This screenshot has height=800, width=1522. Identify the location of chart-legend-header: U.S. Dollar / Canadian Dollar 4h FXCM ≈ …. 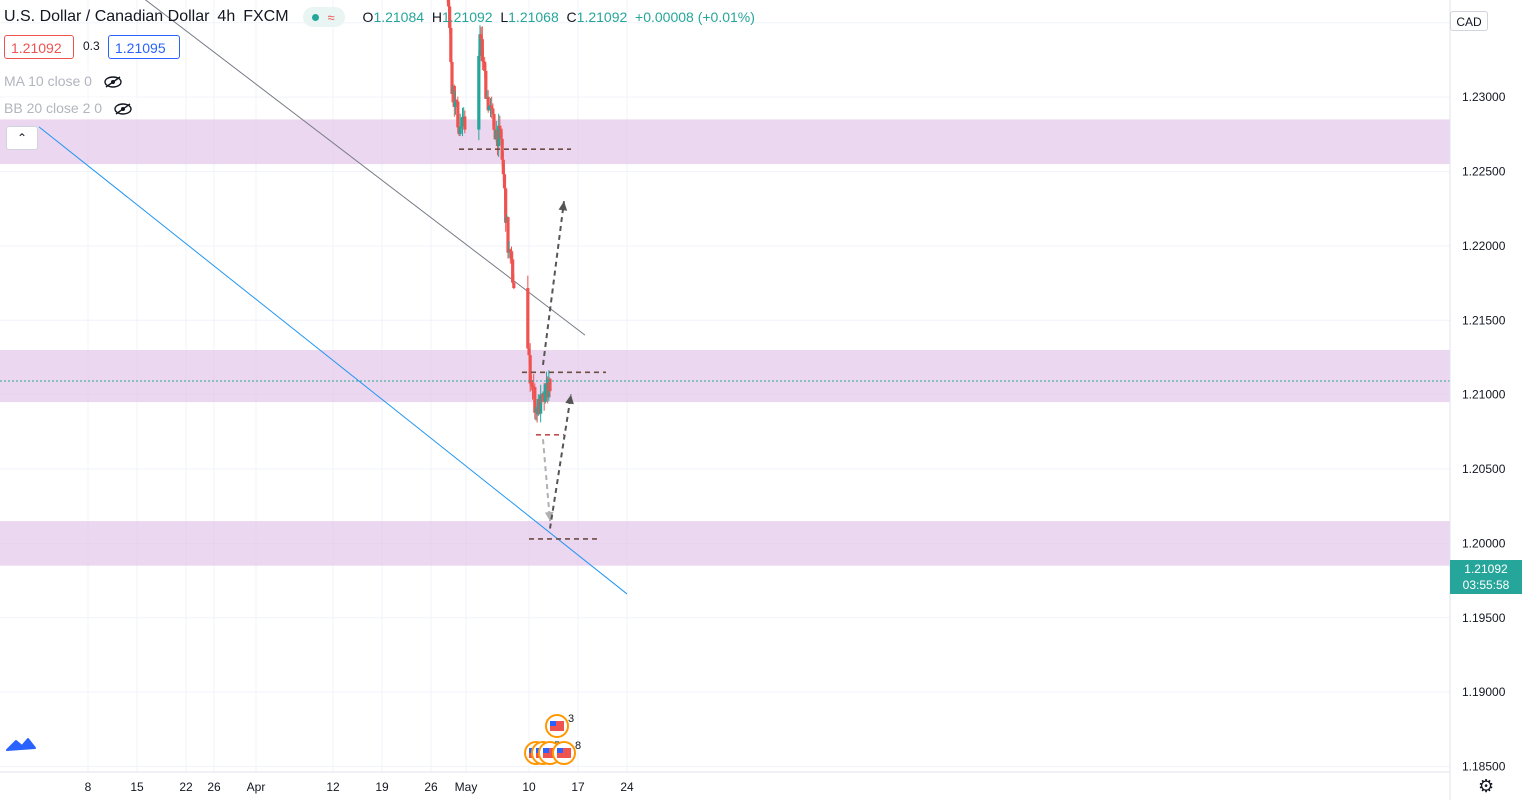
(379, 17).